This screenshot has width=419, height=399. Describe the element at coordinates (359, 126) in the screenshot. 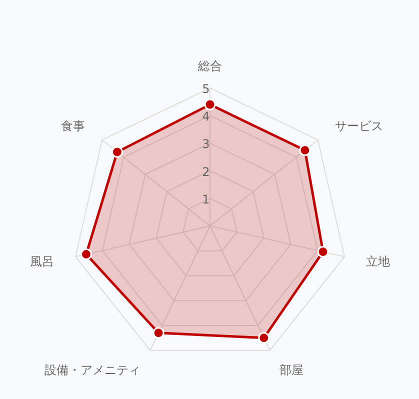

I see `spoke-label: サービス` at that location.